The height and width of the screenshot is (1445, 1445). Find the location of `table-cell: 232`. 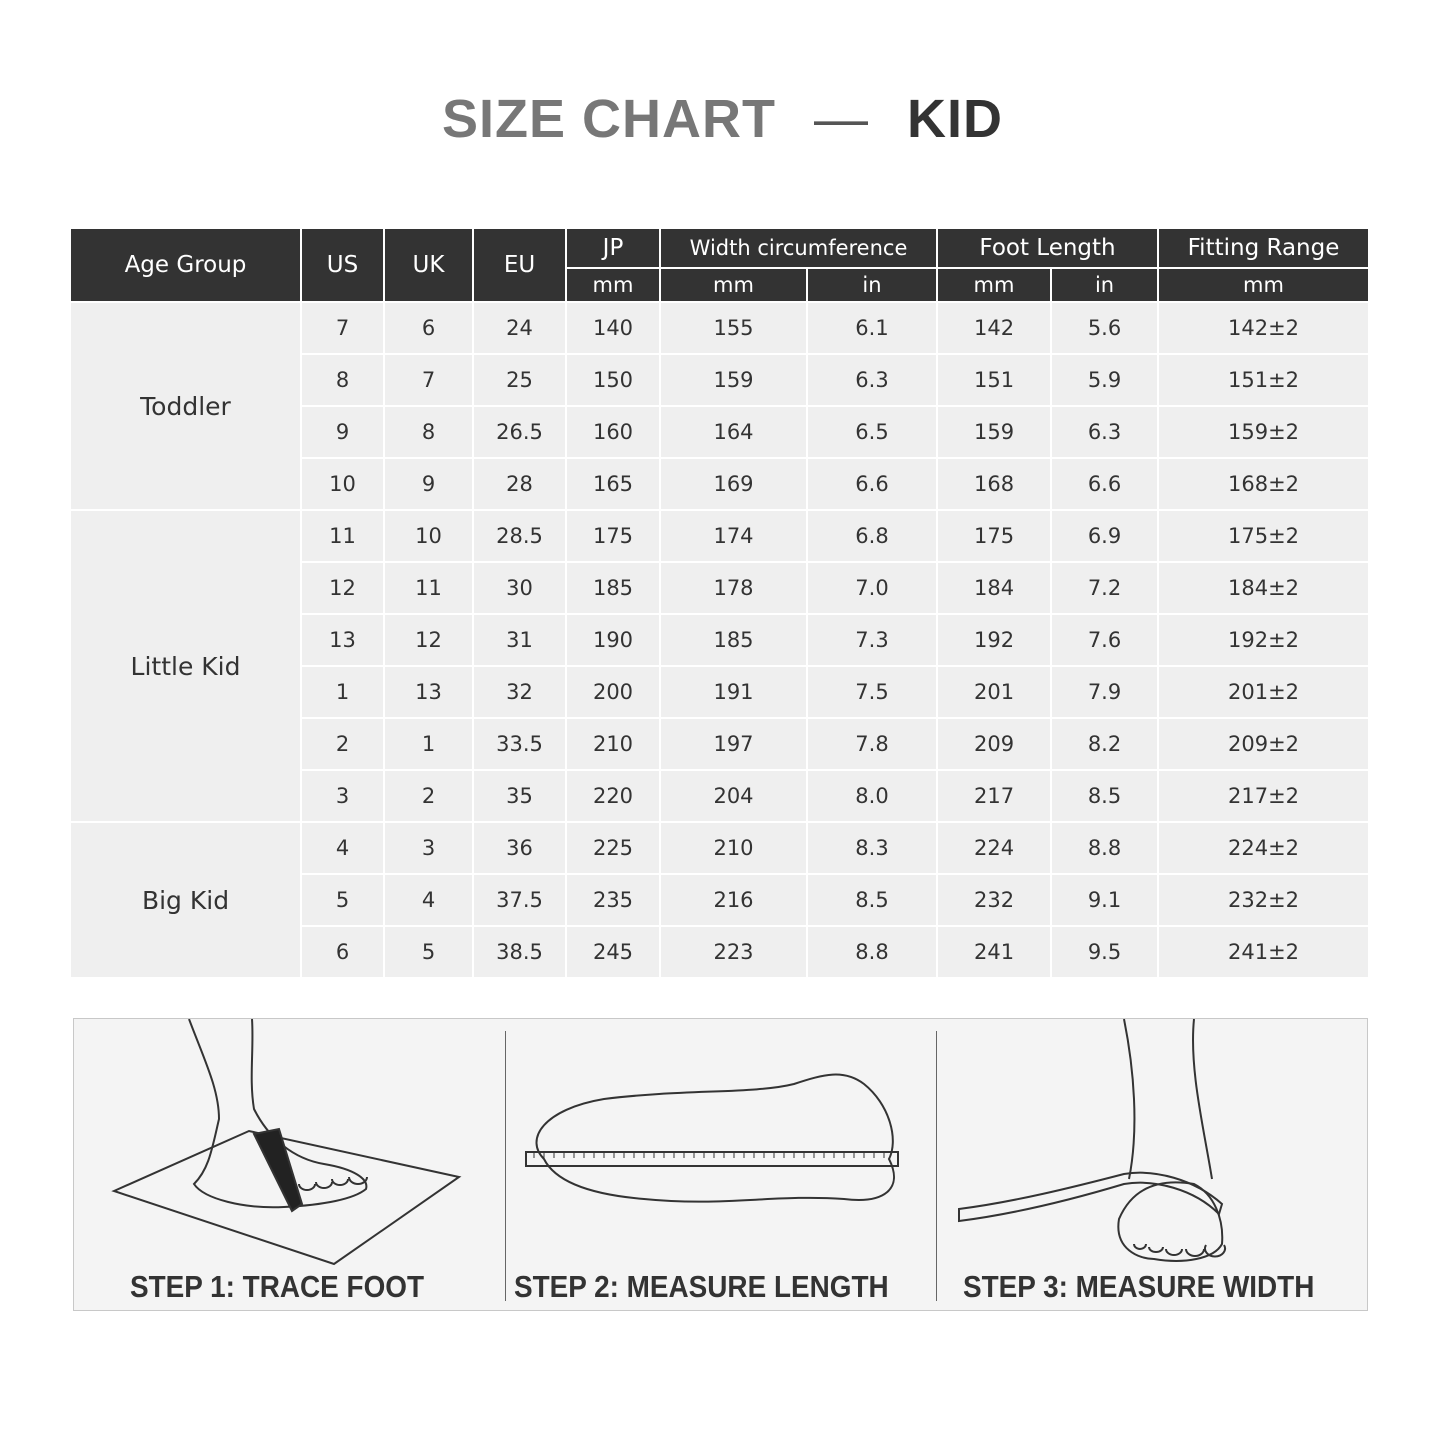

table-cell: 232 is located at coordinates (994, 900).